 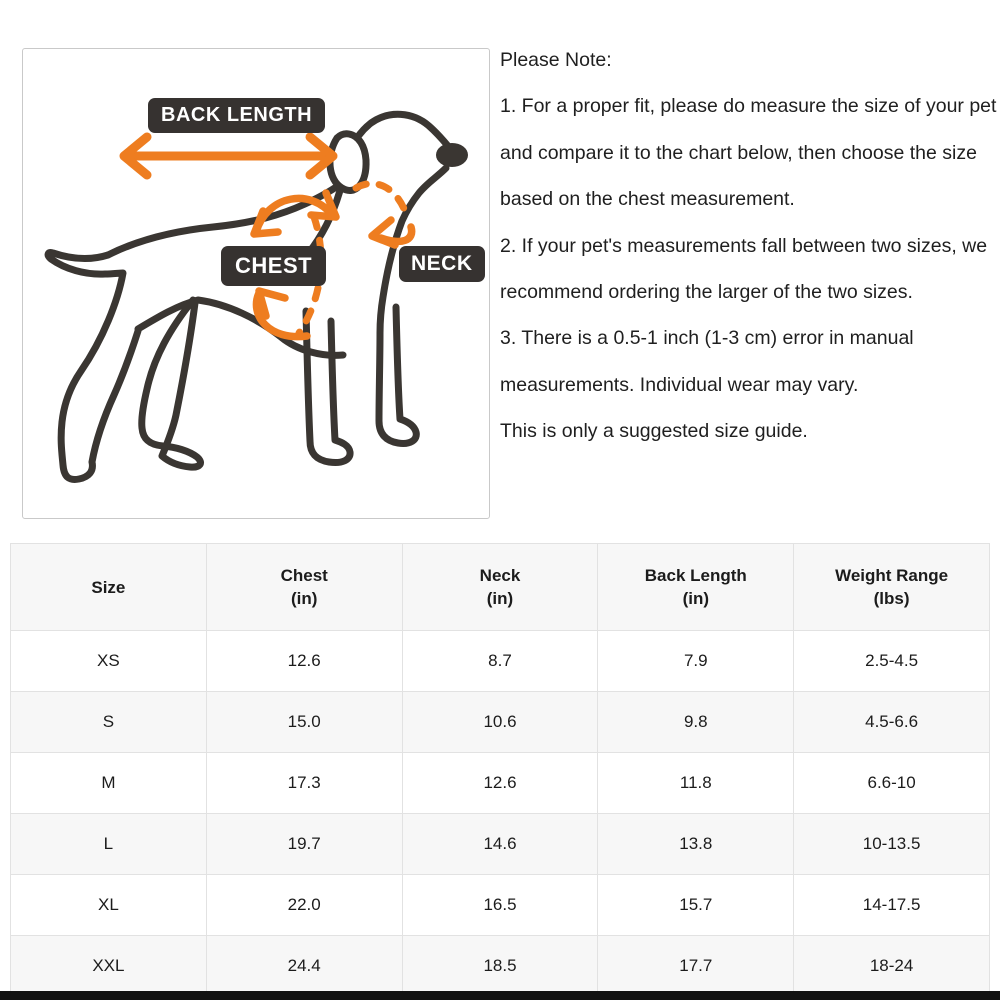 I want to click on dog-rear-leg-outline, so click(x=171, y=383).